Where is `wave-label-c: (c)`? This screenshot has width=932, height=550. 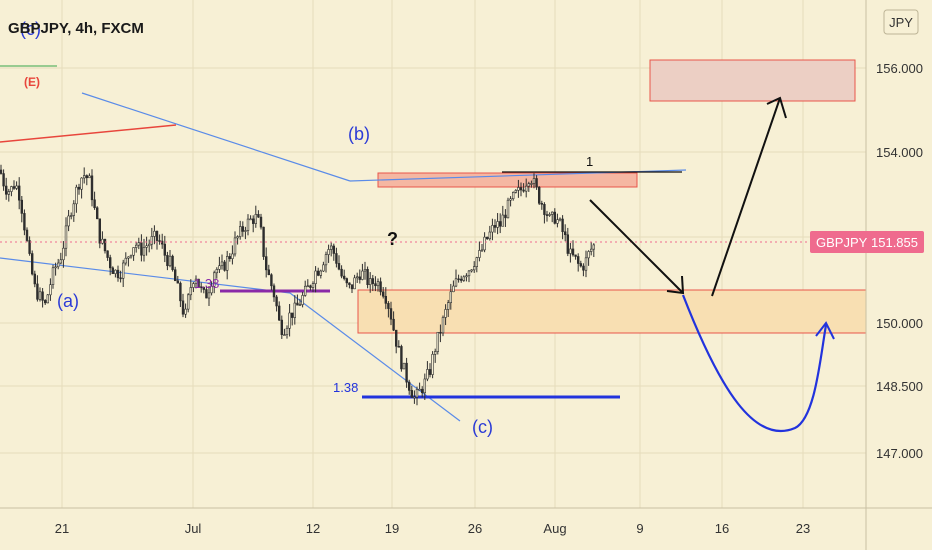 wave-label-c: (c) is located at coordinates (482, 427).